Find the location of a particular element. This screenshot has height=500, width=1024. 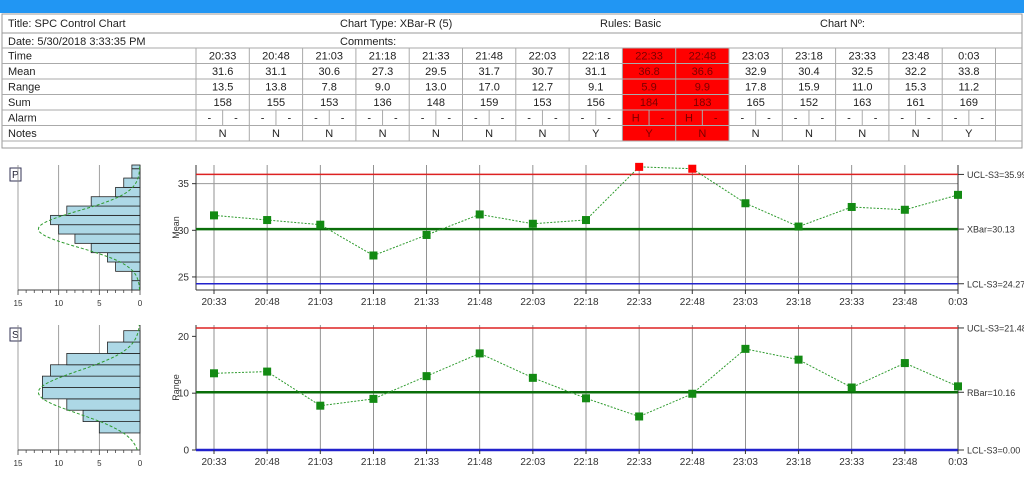

table-cell: 153 is located at coordinates (329, 103).